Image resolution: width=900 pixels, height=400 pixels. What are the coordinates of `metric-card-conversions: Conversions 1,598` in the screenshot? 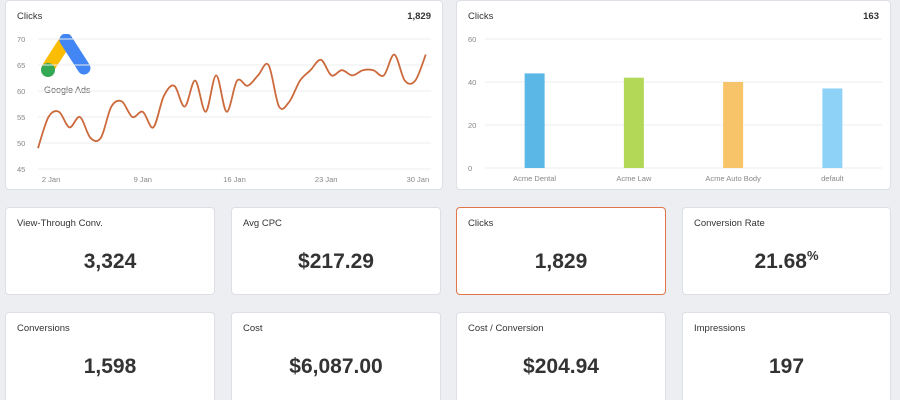 It's located at (110, 356).